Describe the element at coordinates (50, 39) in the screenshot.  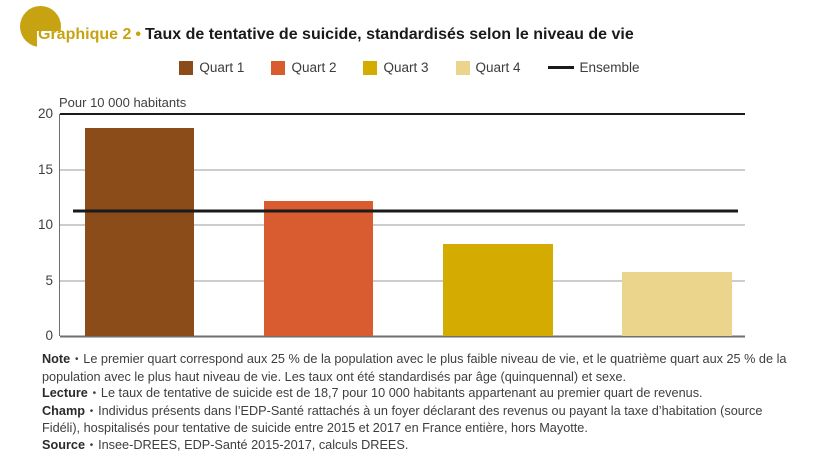
I see `disc-notch` at that location.